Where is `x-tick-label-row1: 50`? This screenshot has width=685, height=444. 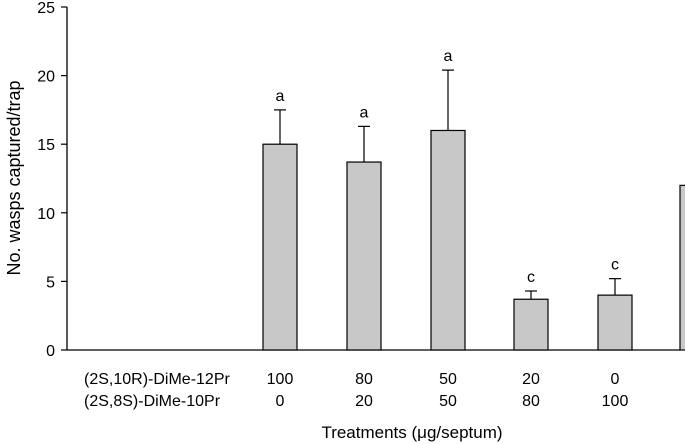
x-tick-label-row1: 50 is located at coordinates (448, 379).